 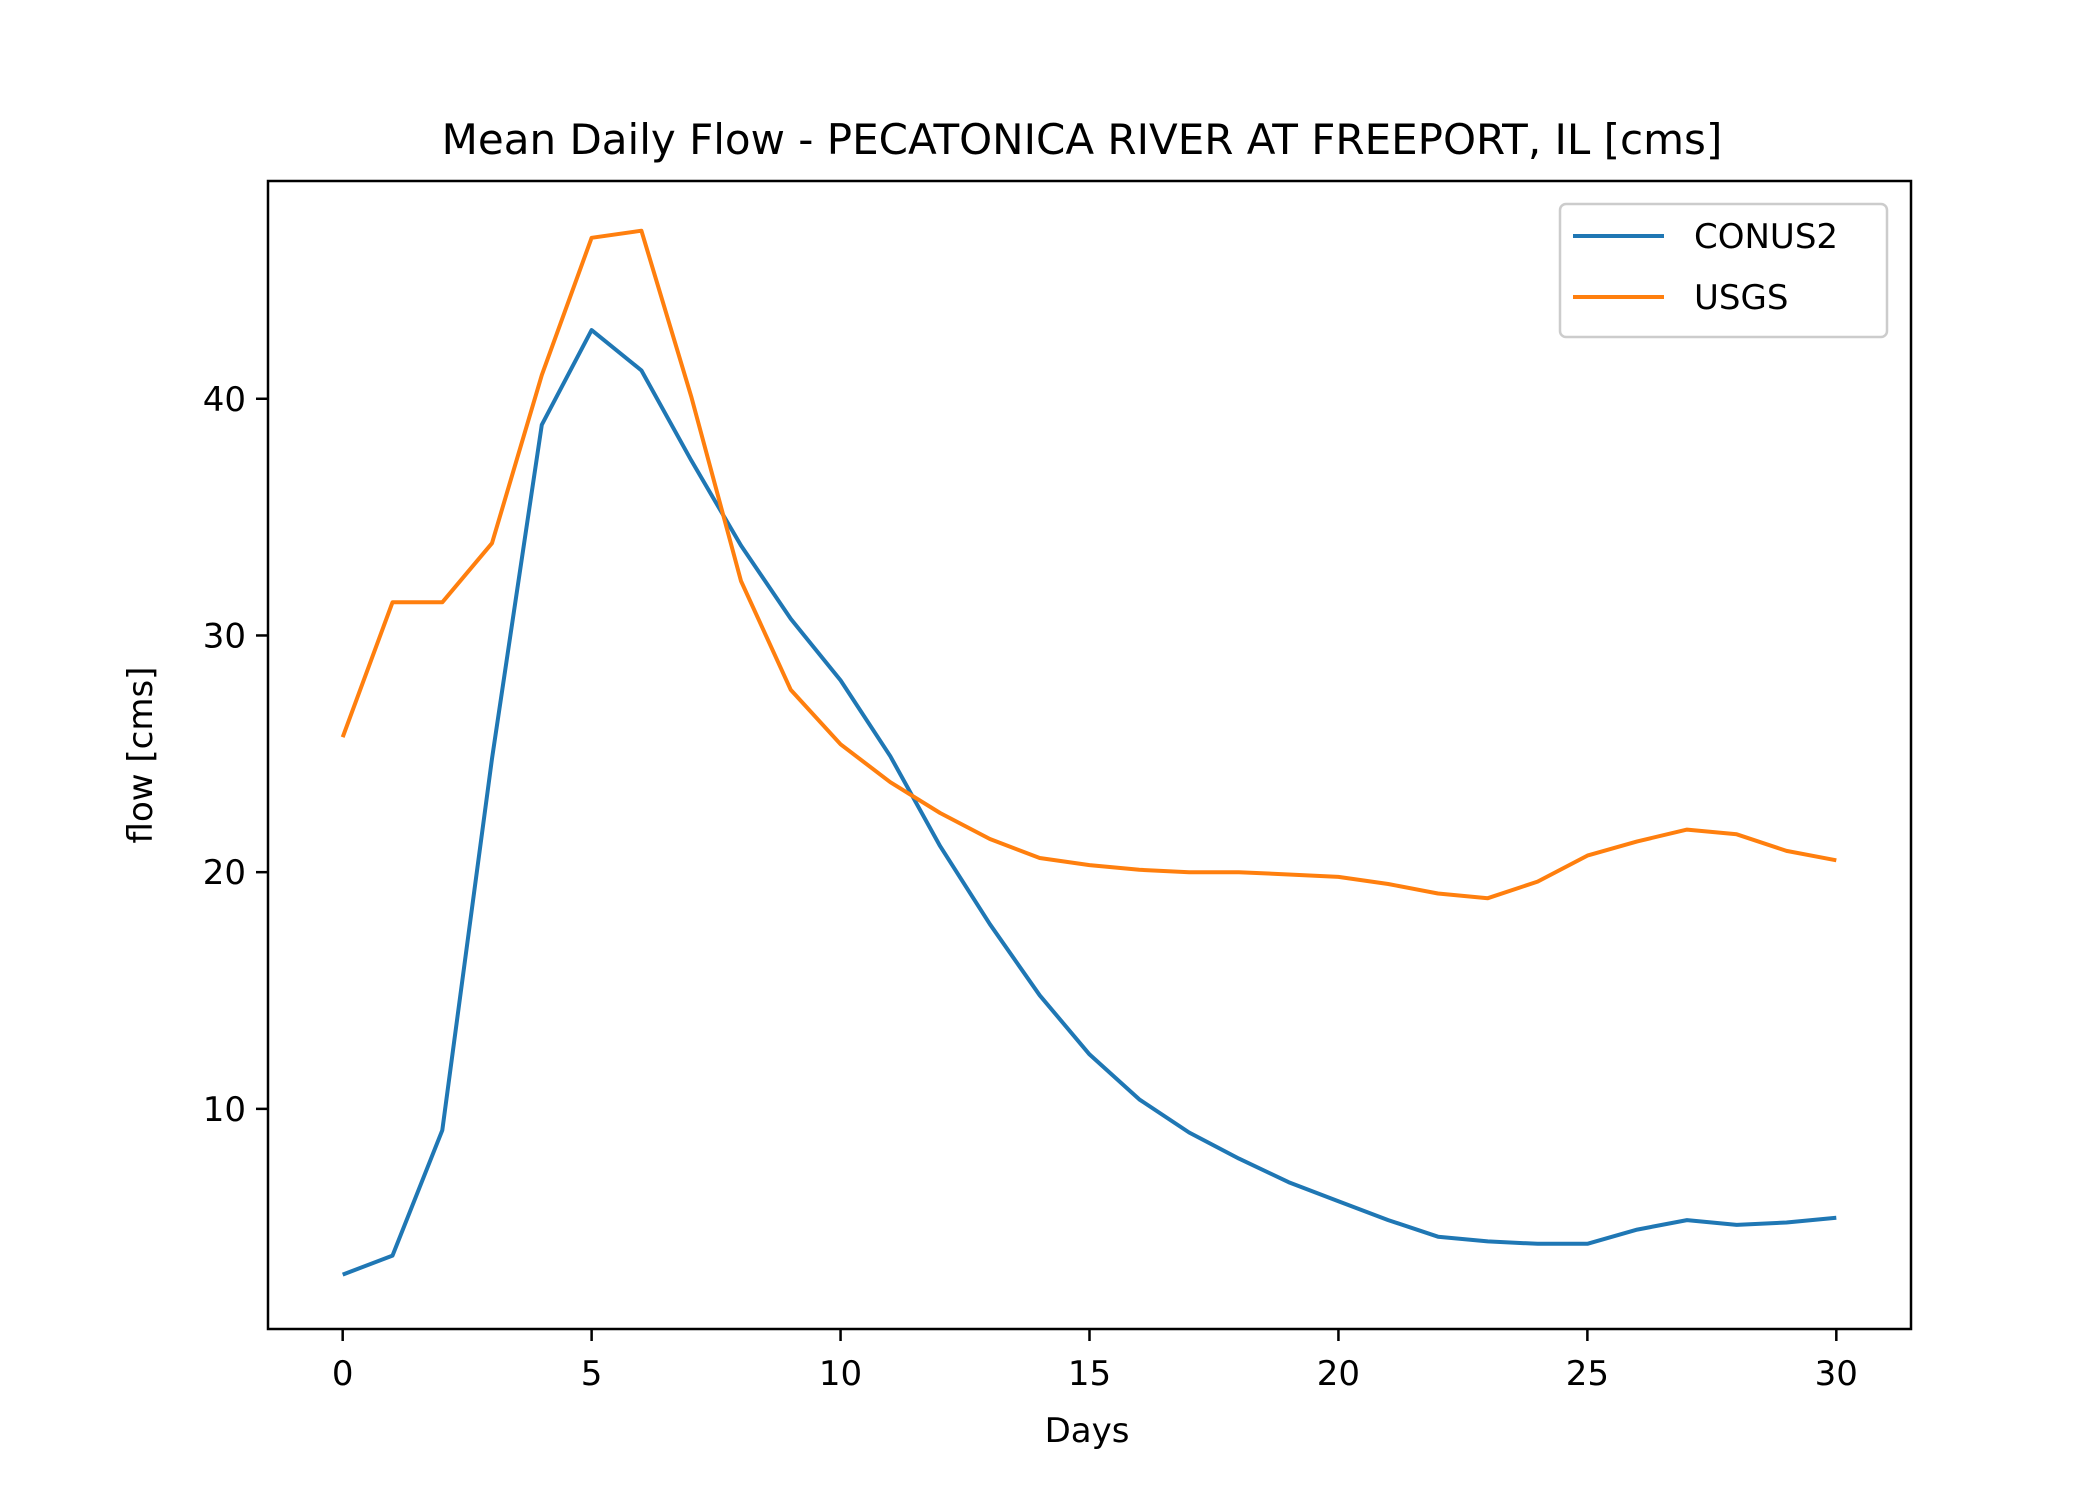 I want to click on y-tick-label: 30, so click(x=224, y=636).